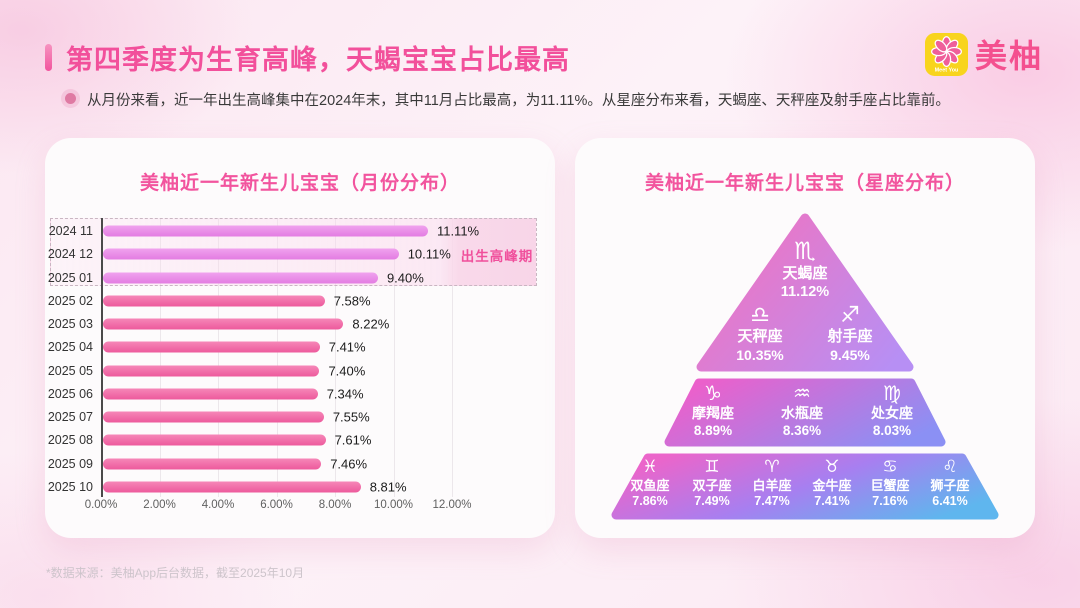 Image resolution: width=1080 pixels, height=608 pixels. I want to click on zodiac-cell: ♈ 白羊座 7.47%, so click(772, 483).